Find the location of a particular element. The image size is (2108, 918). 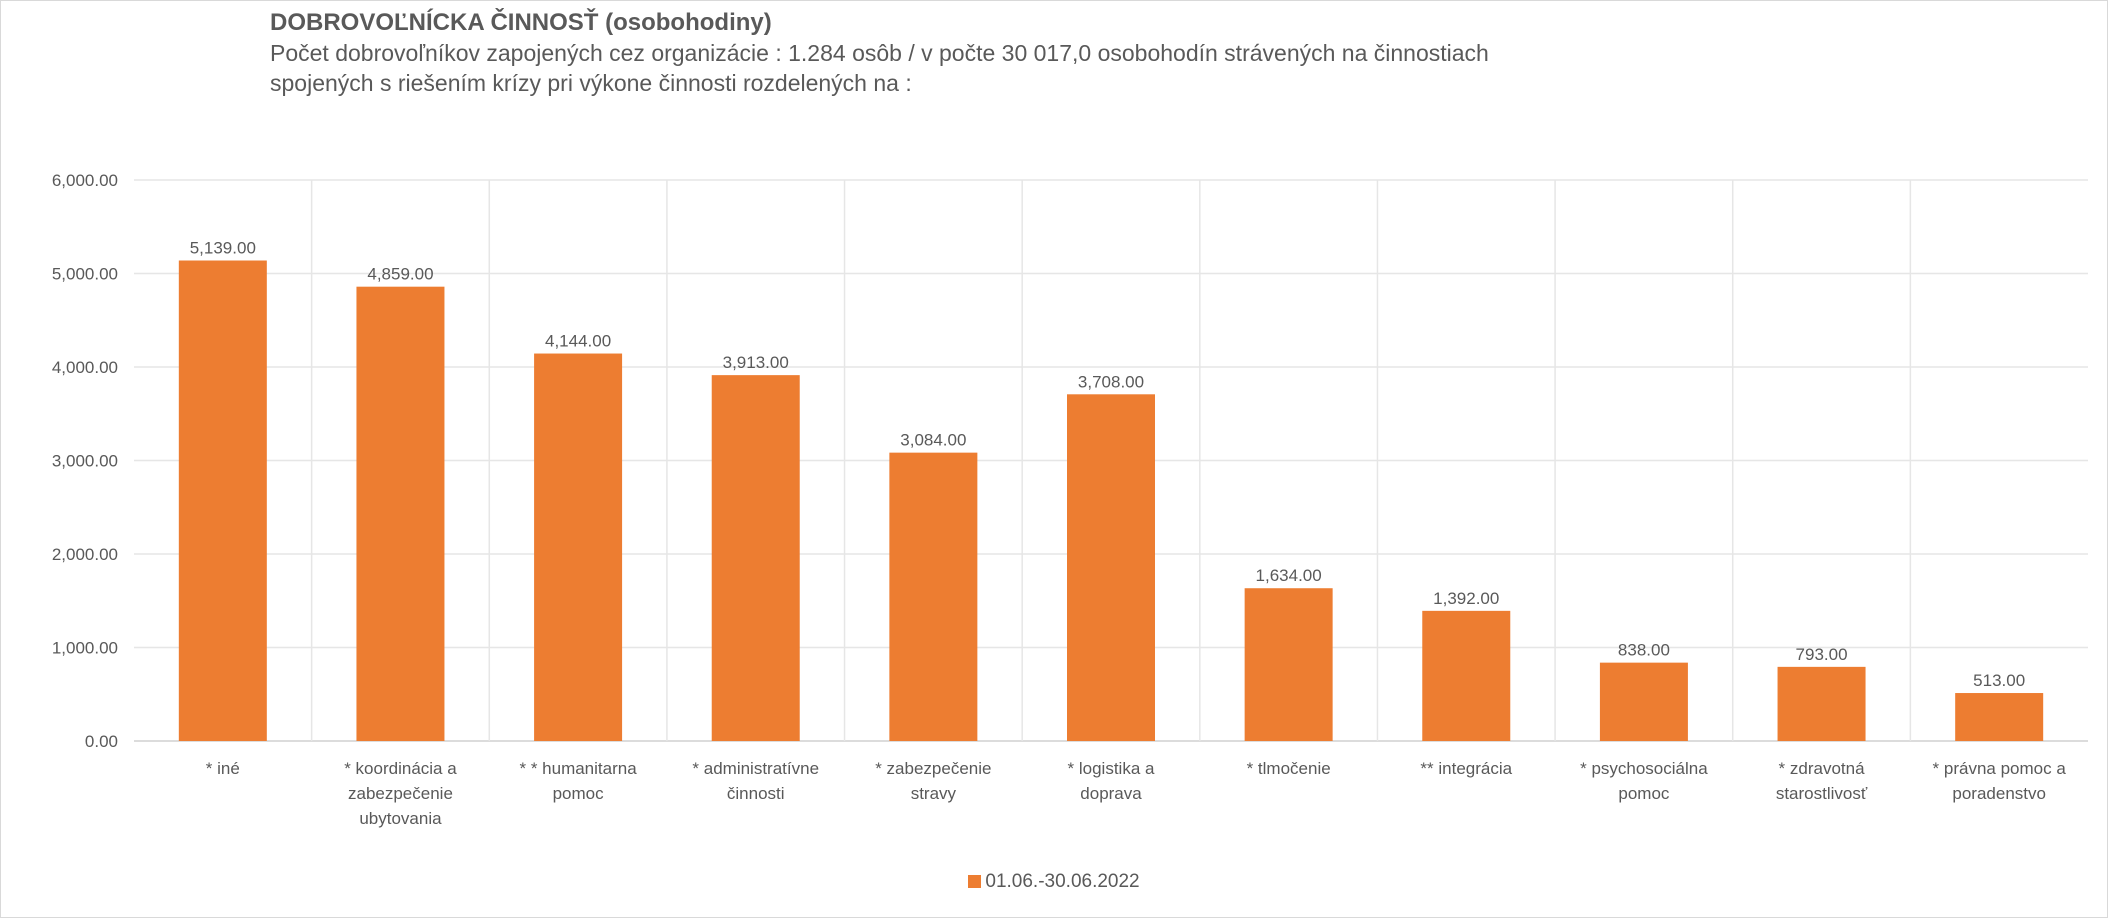

x-tick-label: ** integrácia is located at coordinates (1466, 768).